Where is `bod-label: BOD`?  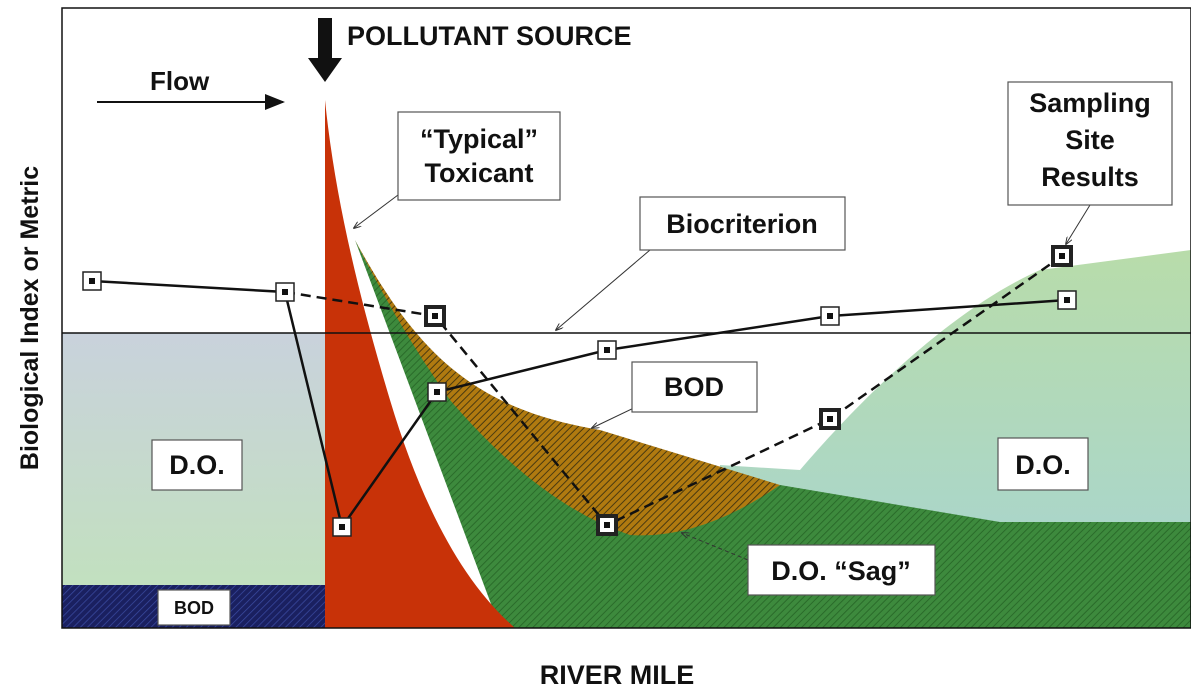 bod-label: BOD is located at coordinates (694, 387).